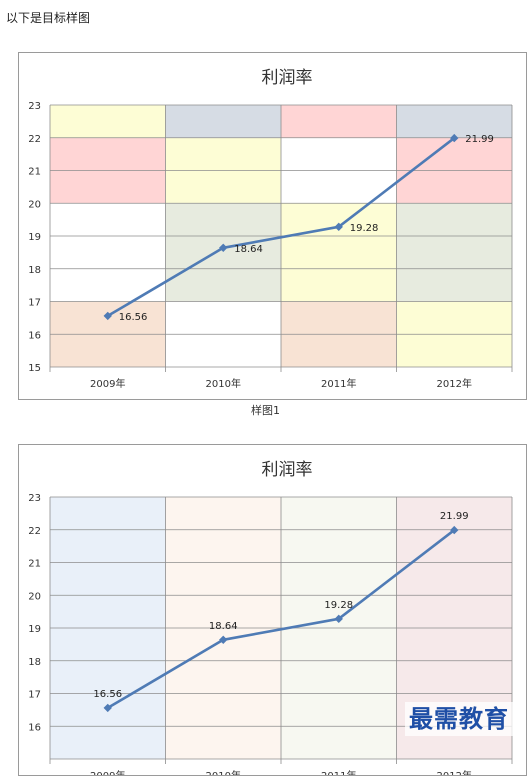 This screenshot has height=776, width=531. Describe the element at coordinates (107, 772) in the screenshot. I see `chart-2-x-tick-label: 2009年` at that location.